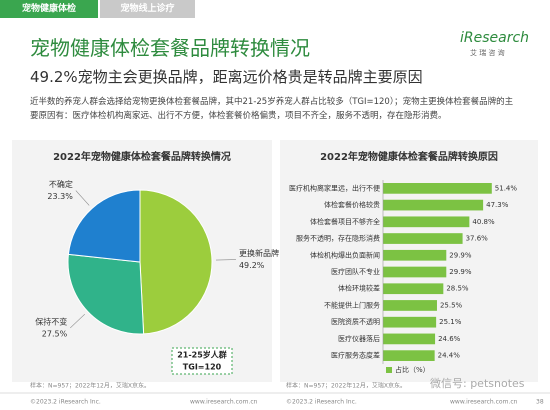  I want to click on category-label: 体检机构爆出负面新闻, so click(345, 254).